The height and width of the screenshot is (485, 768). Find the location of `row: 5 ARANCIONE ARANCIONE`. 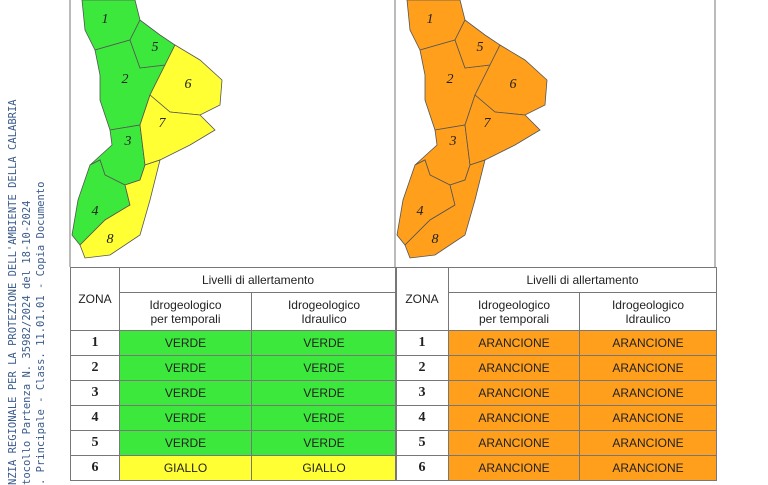

row: 5 ARANCIONE ARANCIONE is located at coordinates (556, 443).